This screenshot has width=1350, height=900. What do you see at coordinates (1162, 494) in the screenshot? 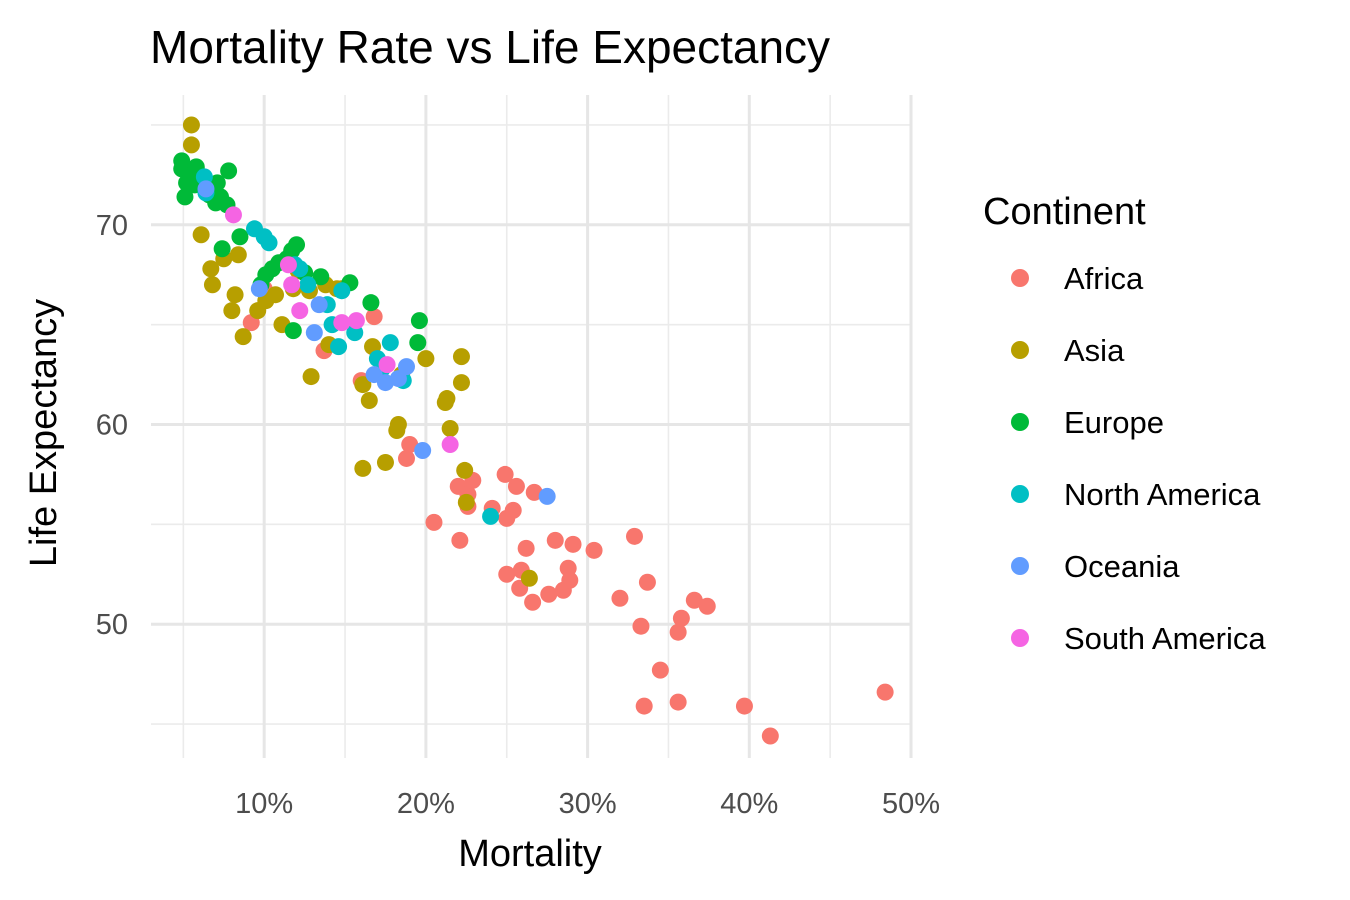
I see `legend-label-north-america: North America` at bounding box center [1162, 494].